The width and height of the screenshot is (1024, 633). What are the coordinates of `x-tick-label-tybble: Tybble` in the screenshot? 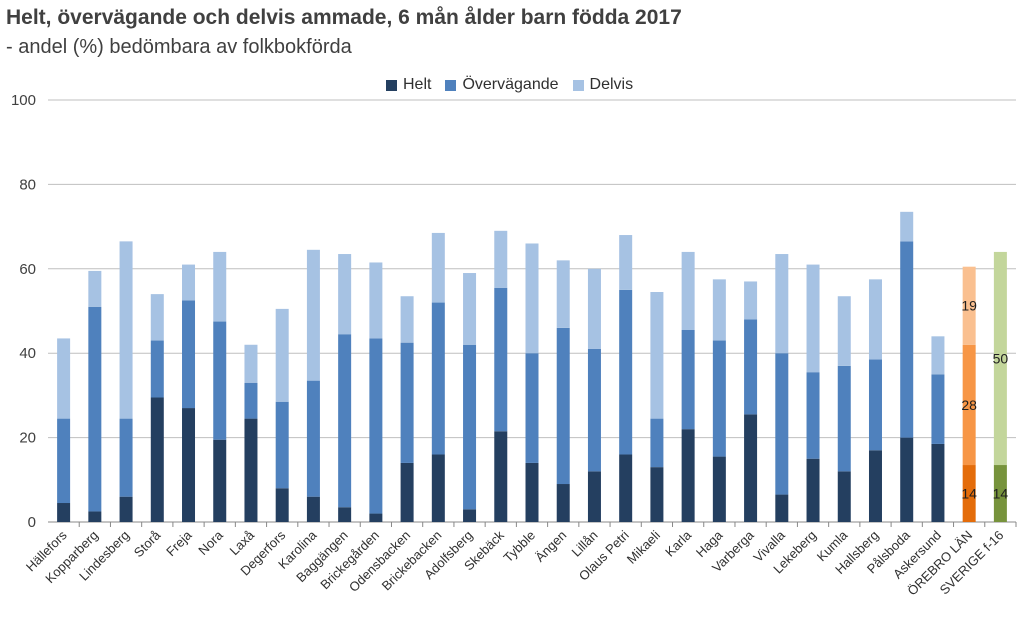 It's located at (519, 547).